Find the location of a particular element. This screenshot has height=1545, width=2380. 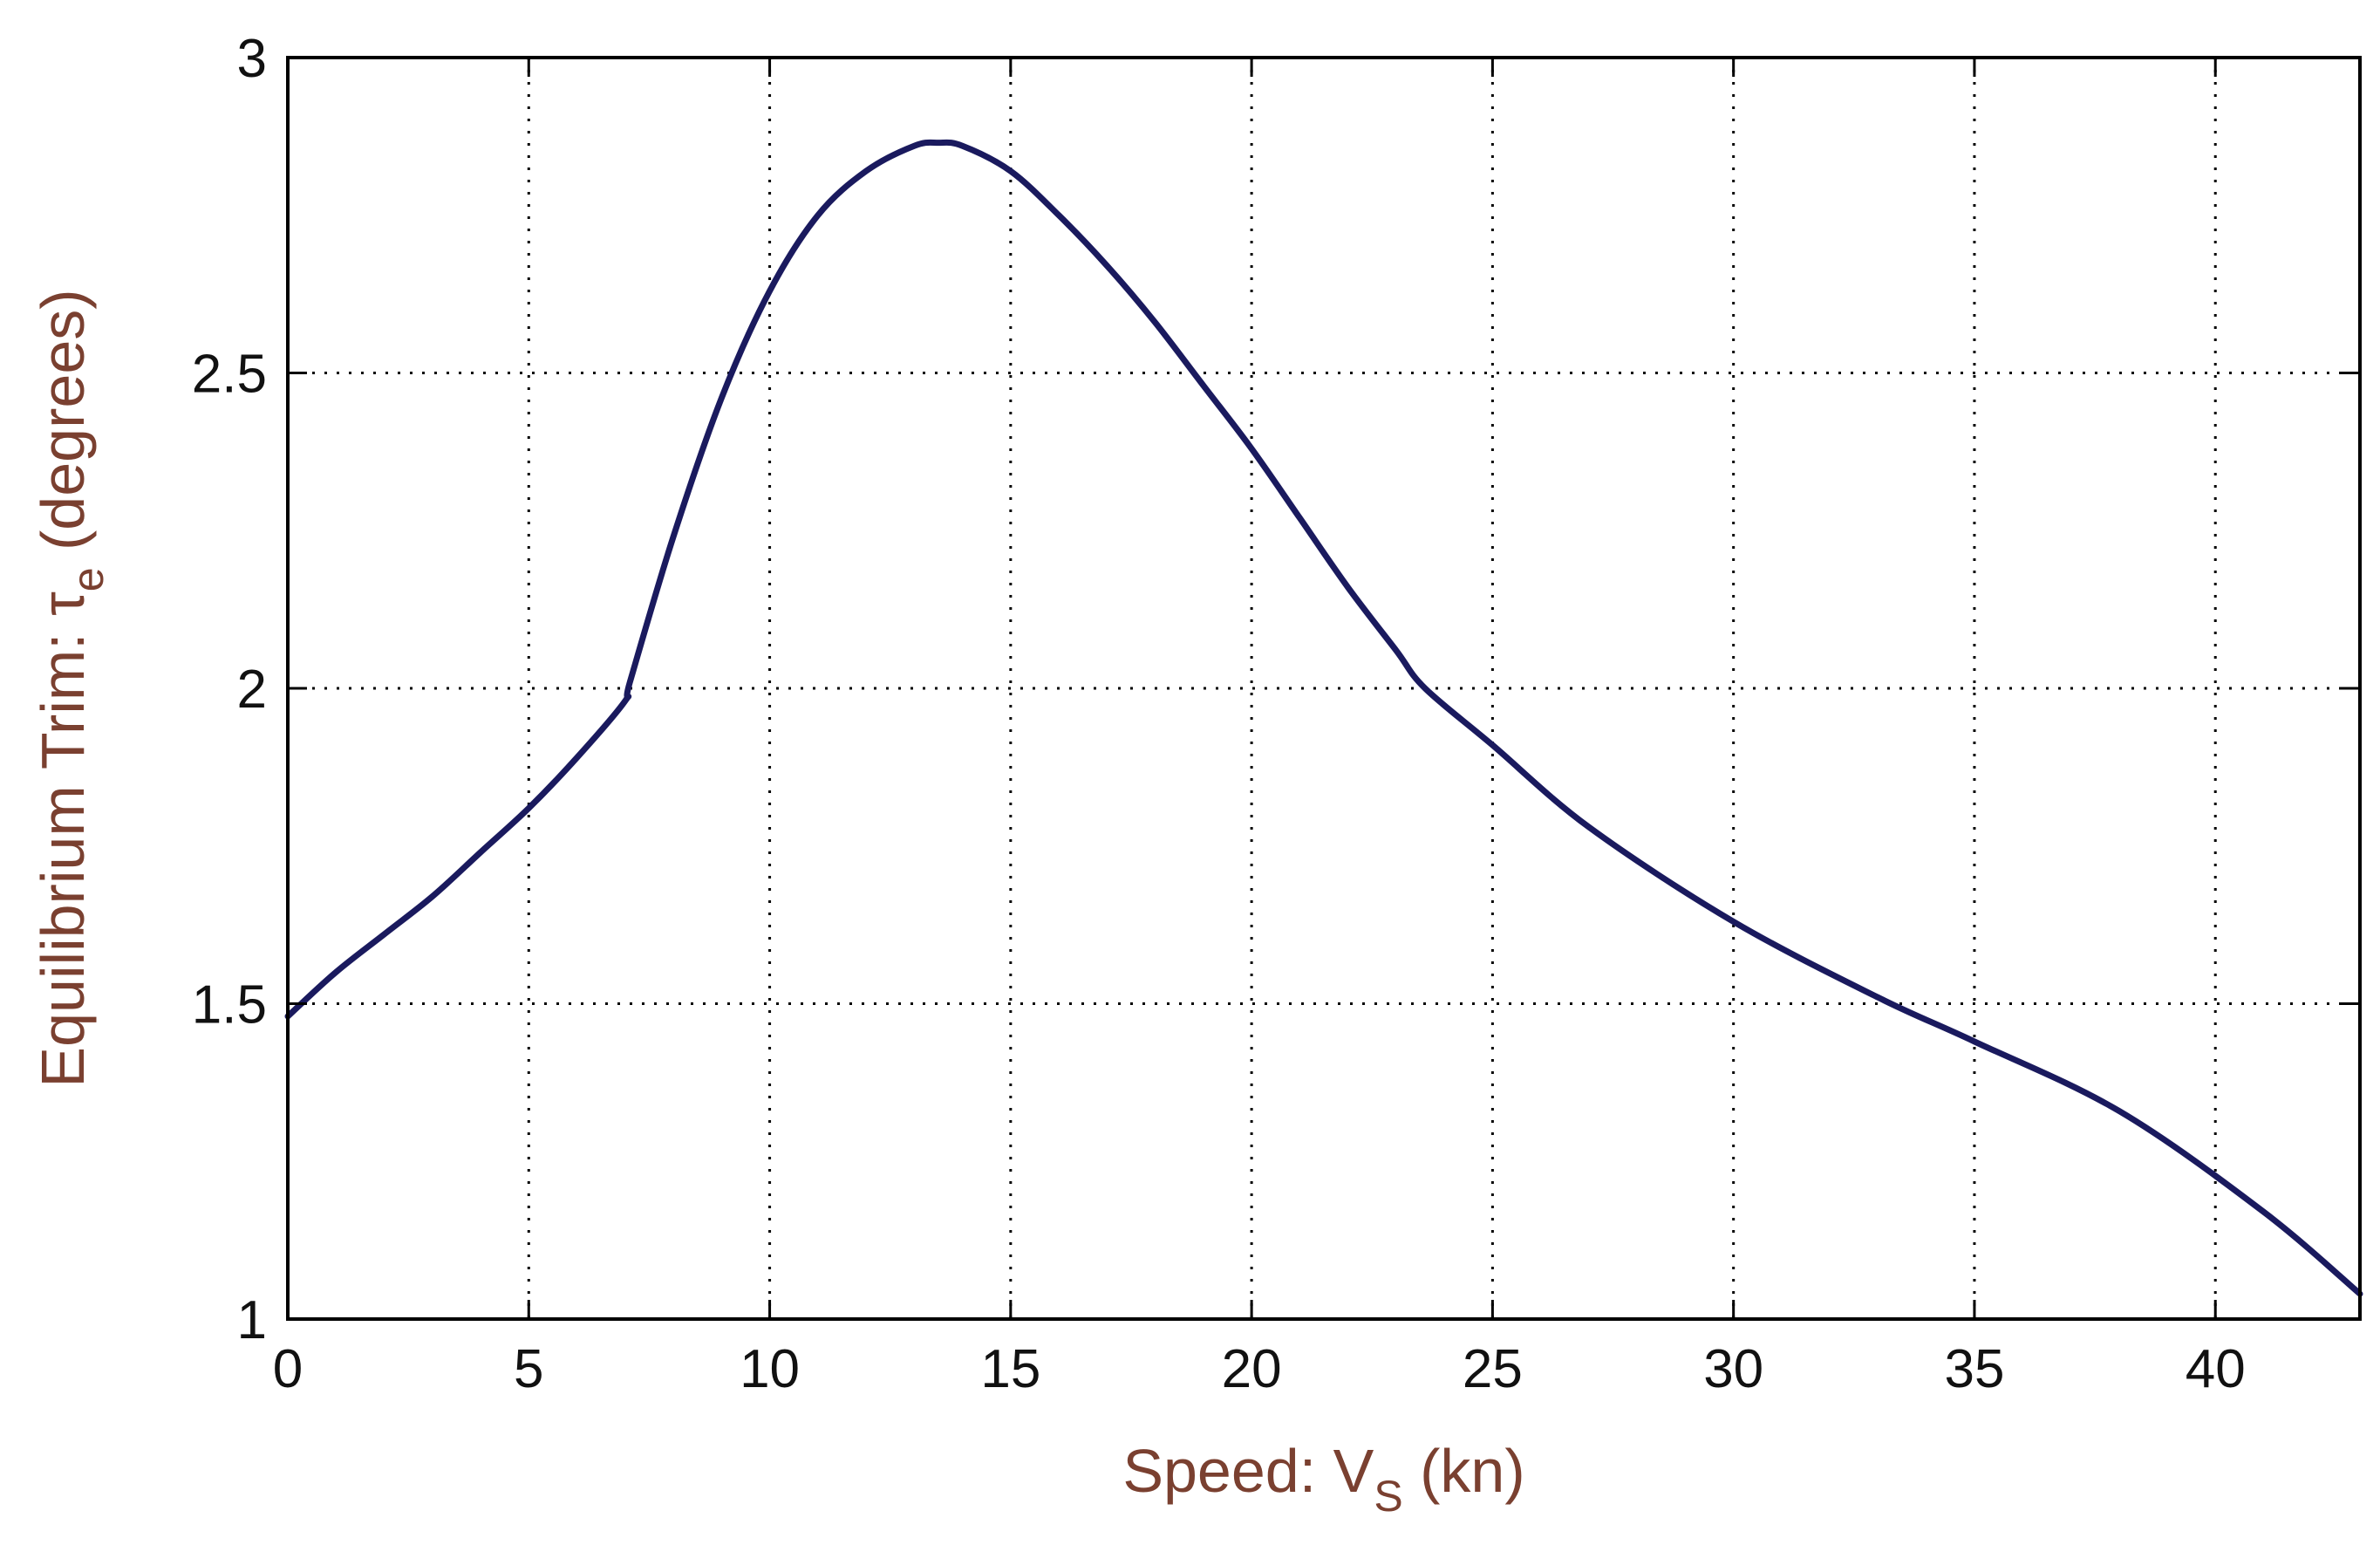

y-tick-label: 2 is located at coordinates (252, 690).